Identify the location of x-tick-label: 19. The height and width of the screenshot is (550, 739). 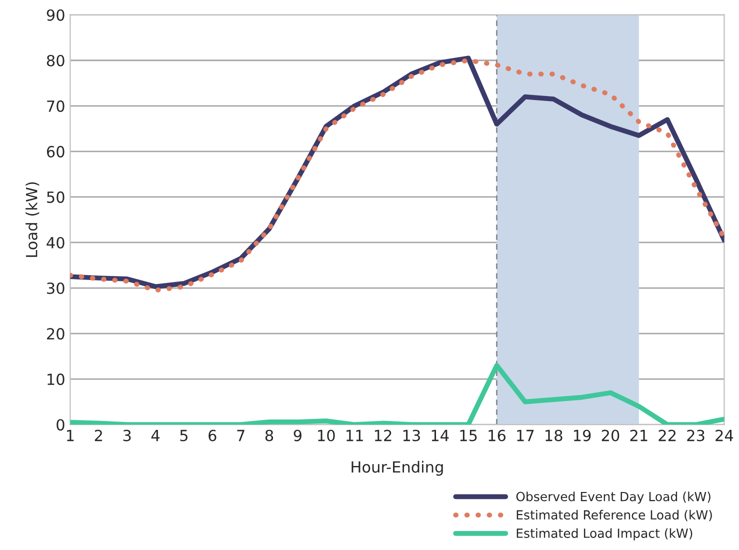
(582, 436).